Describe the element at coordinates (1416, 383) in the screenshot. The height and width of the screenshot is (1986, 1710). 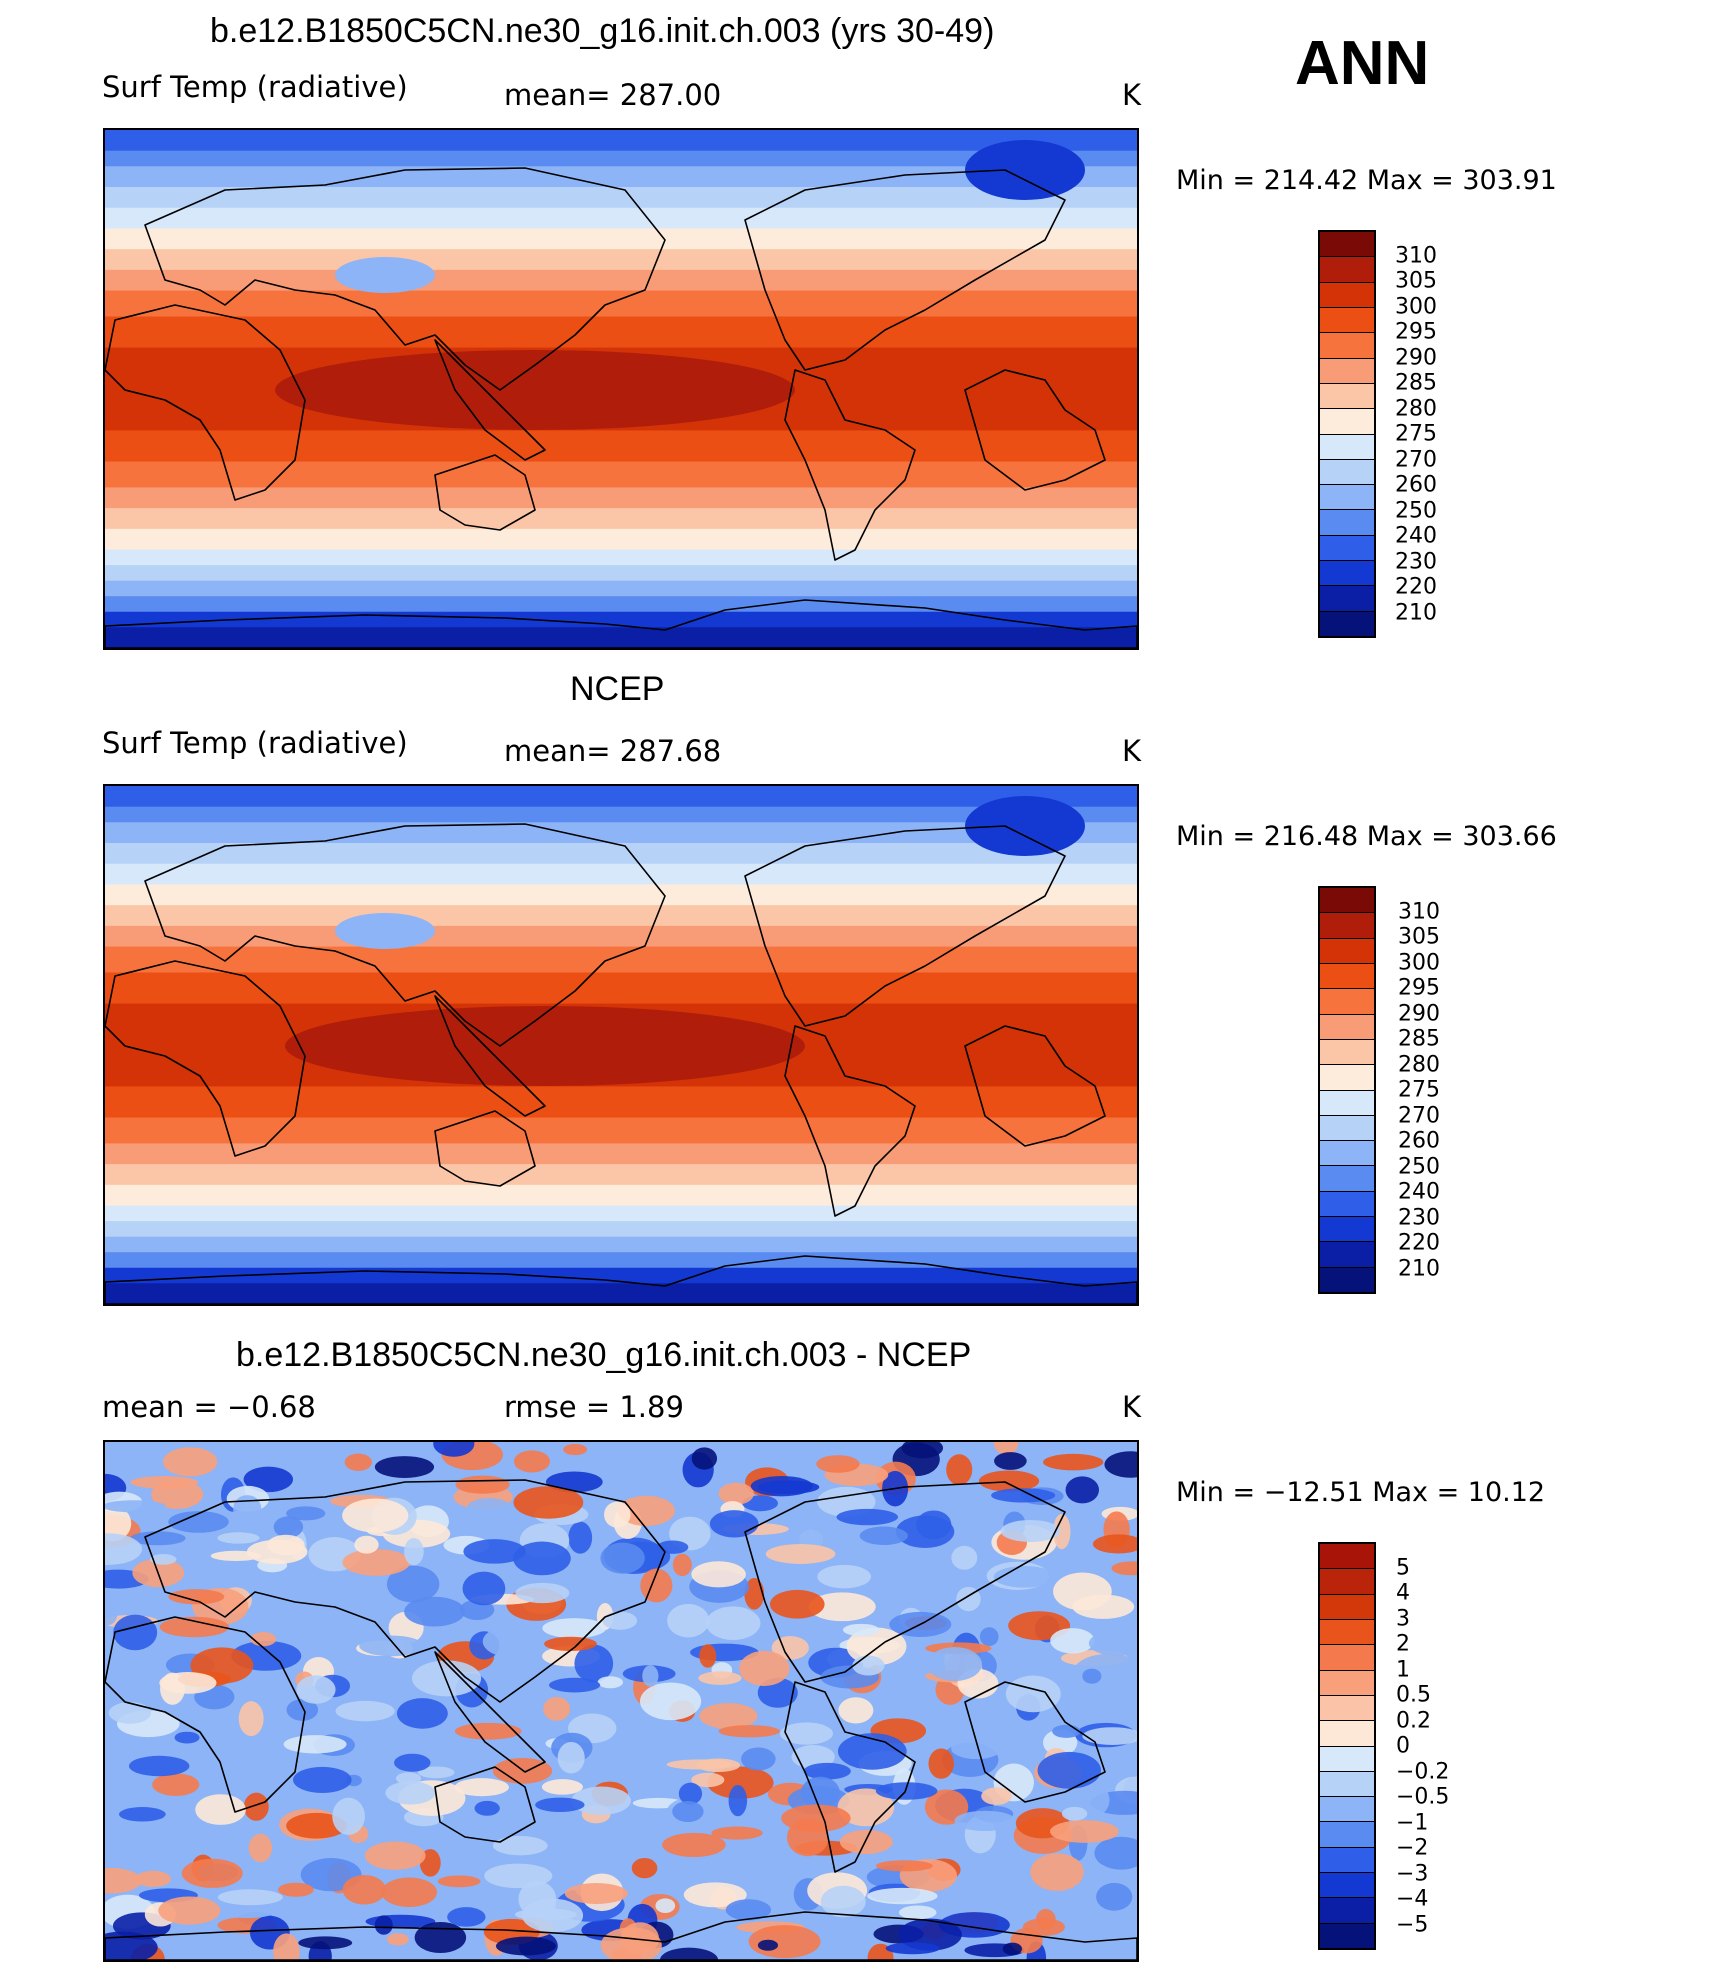
I see `colorbar-tick-label: 285` at that location.